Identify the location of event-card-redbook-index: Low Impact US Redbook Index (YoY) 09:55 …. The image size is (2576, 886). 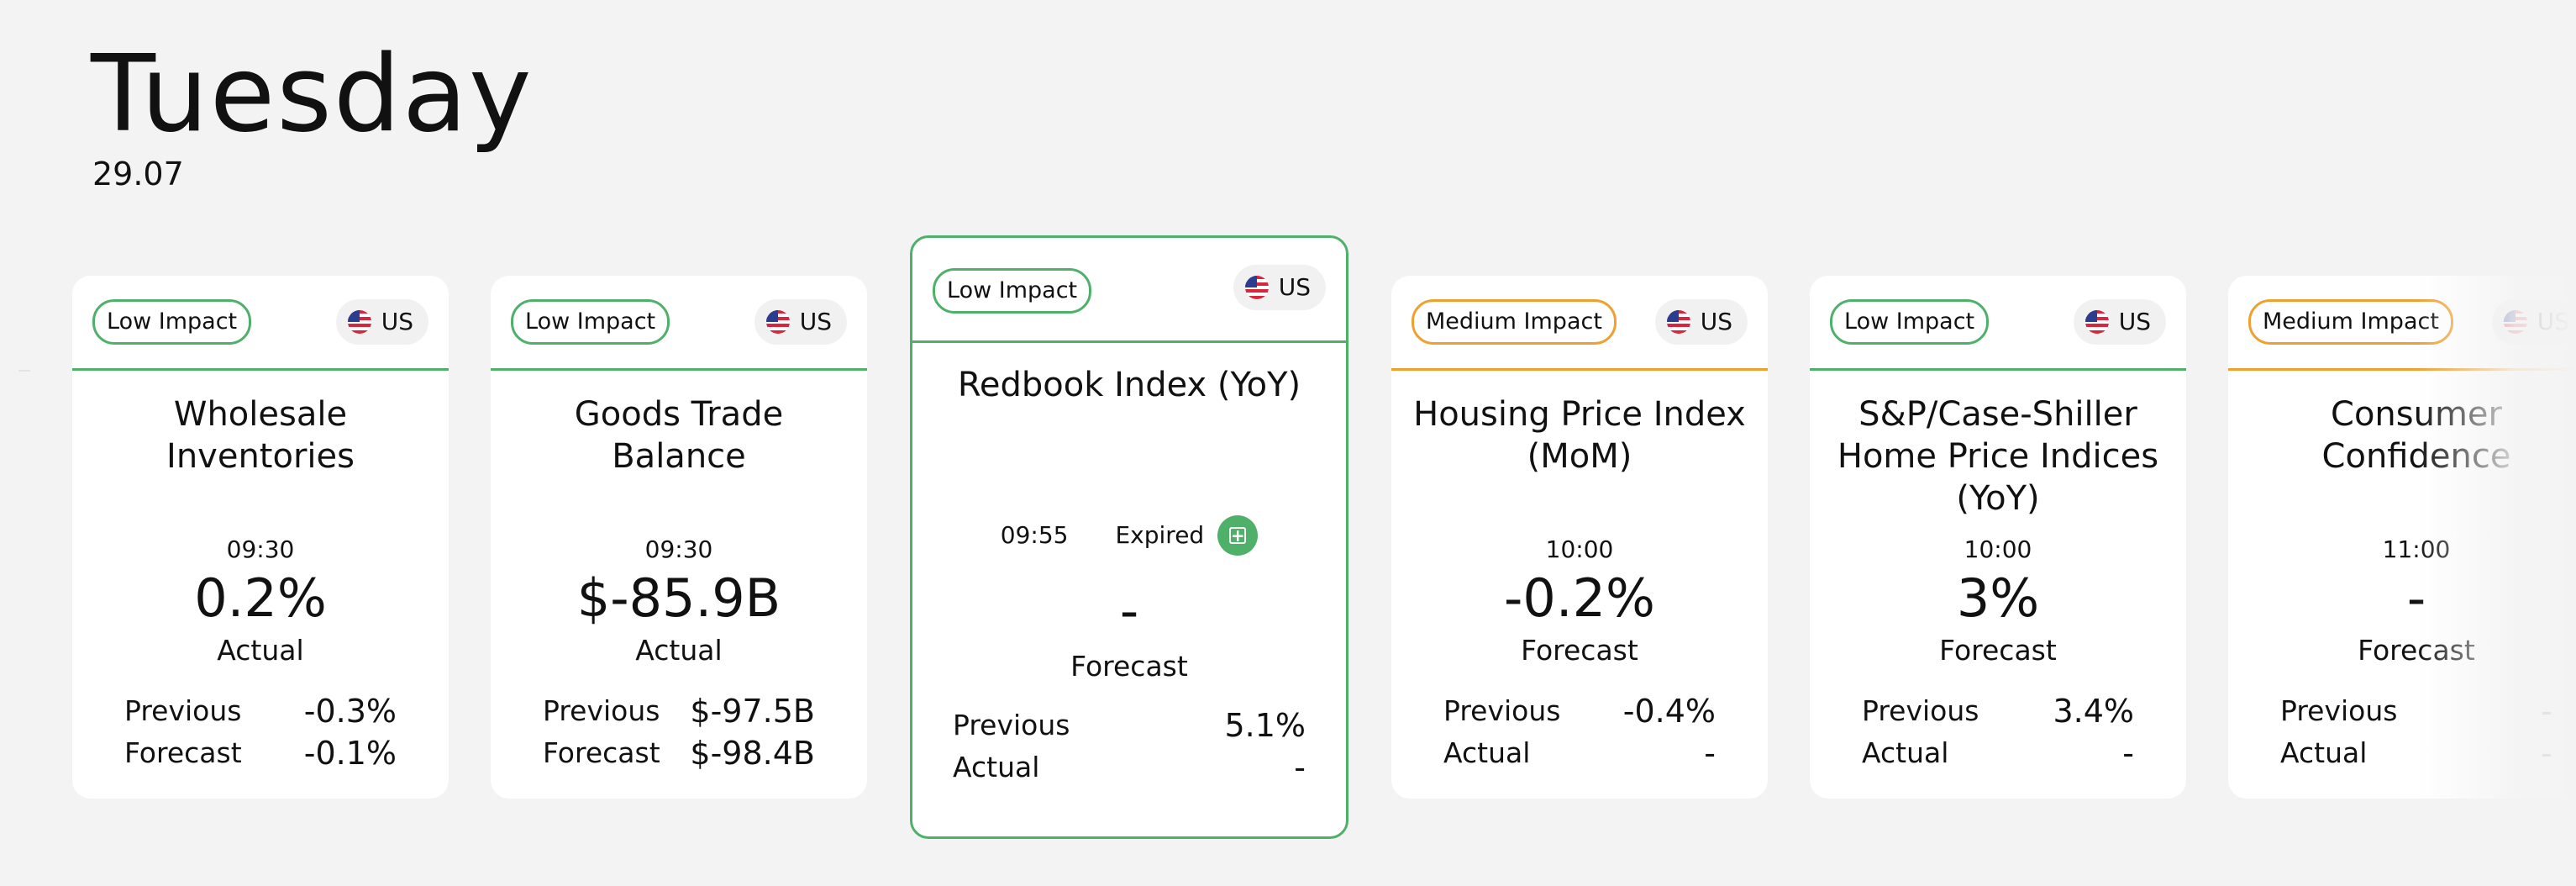
(1129, 537).